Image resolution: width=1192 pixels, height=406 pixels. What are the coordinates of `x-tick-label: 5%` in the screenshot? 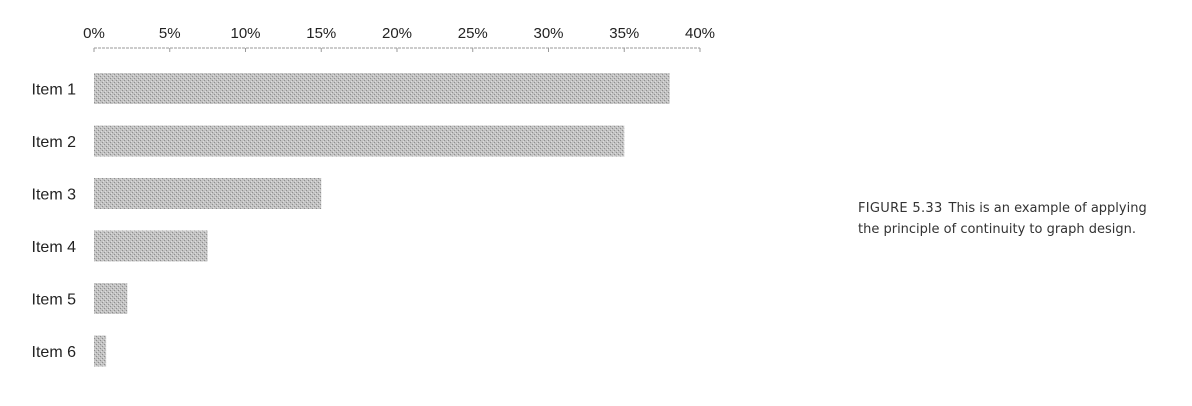 It's located at (170, 33).